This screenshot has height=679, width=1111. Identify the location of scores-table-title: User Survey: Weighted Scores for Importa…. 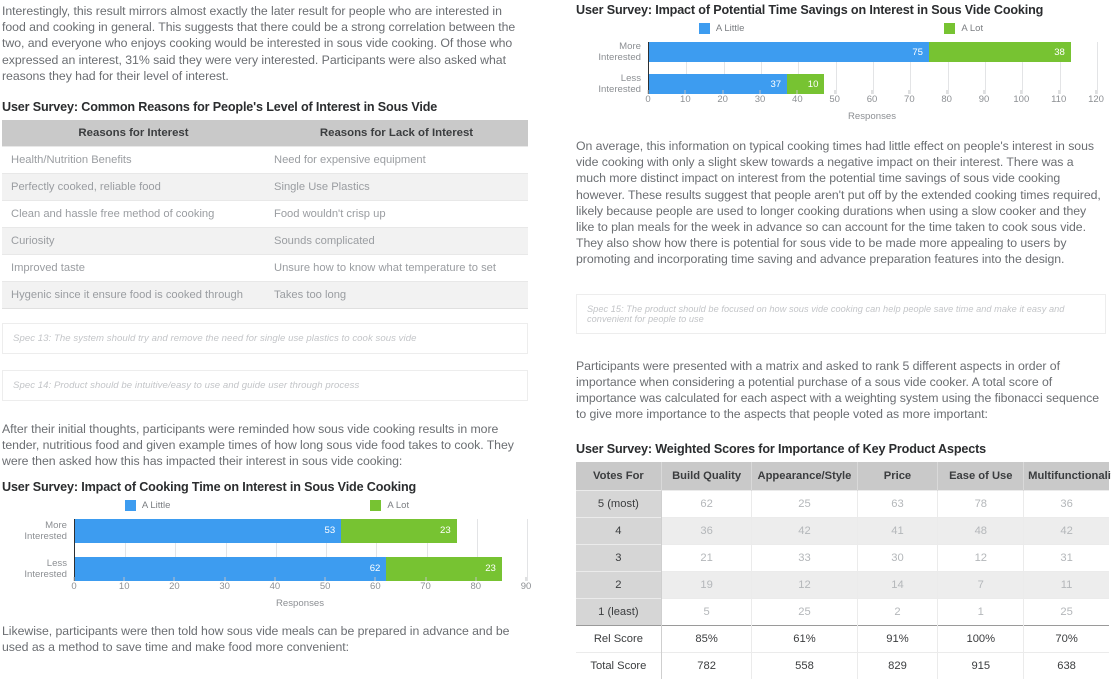
(781, 449).